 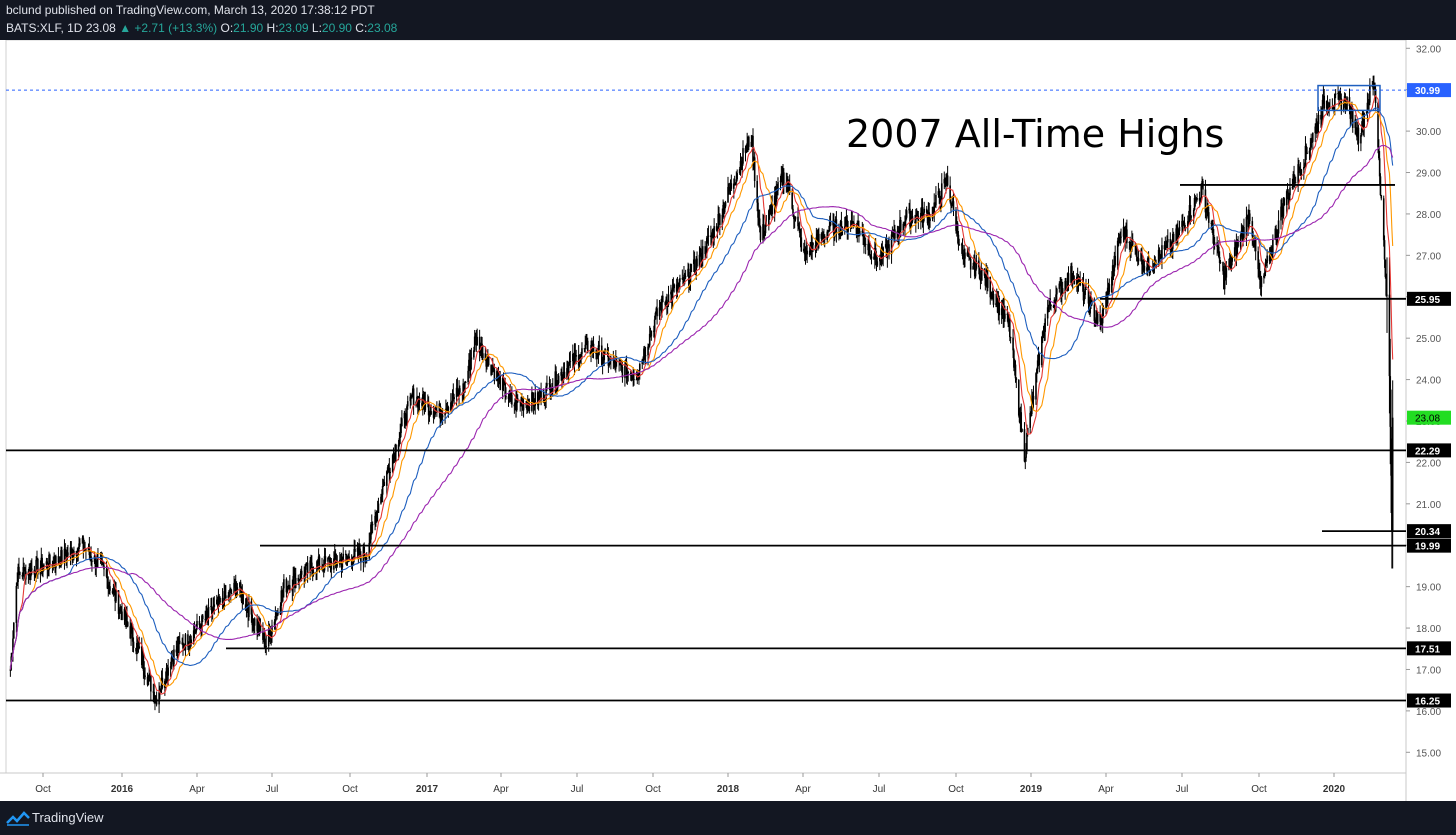 I want to click on y-tick-label: 16.00, so click(x=1428, y=712).